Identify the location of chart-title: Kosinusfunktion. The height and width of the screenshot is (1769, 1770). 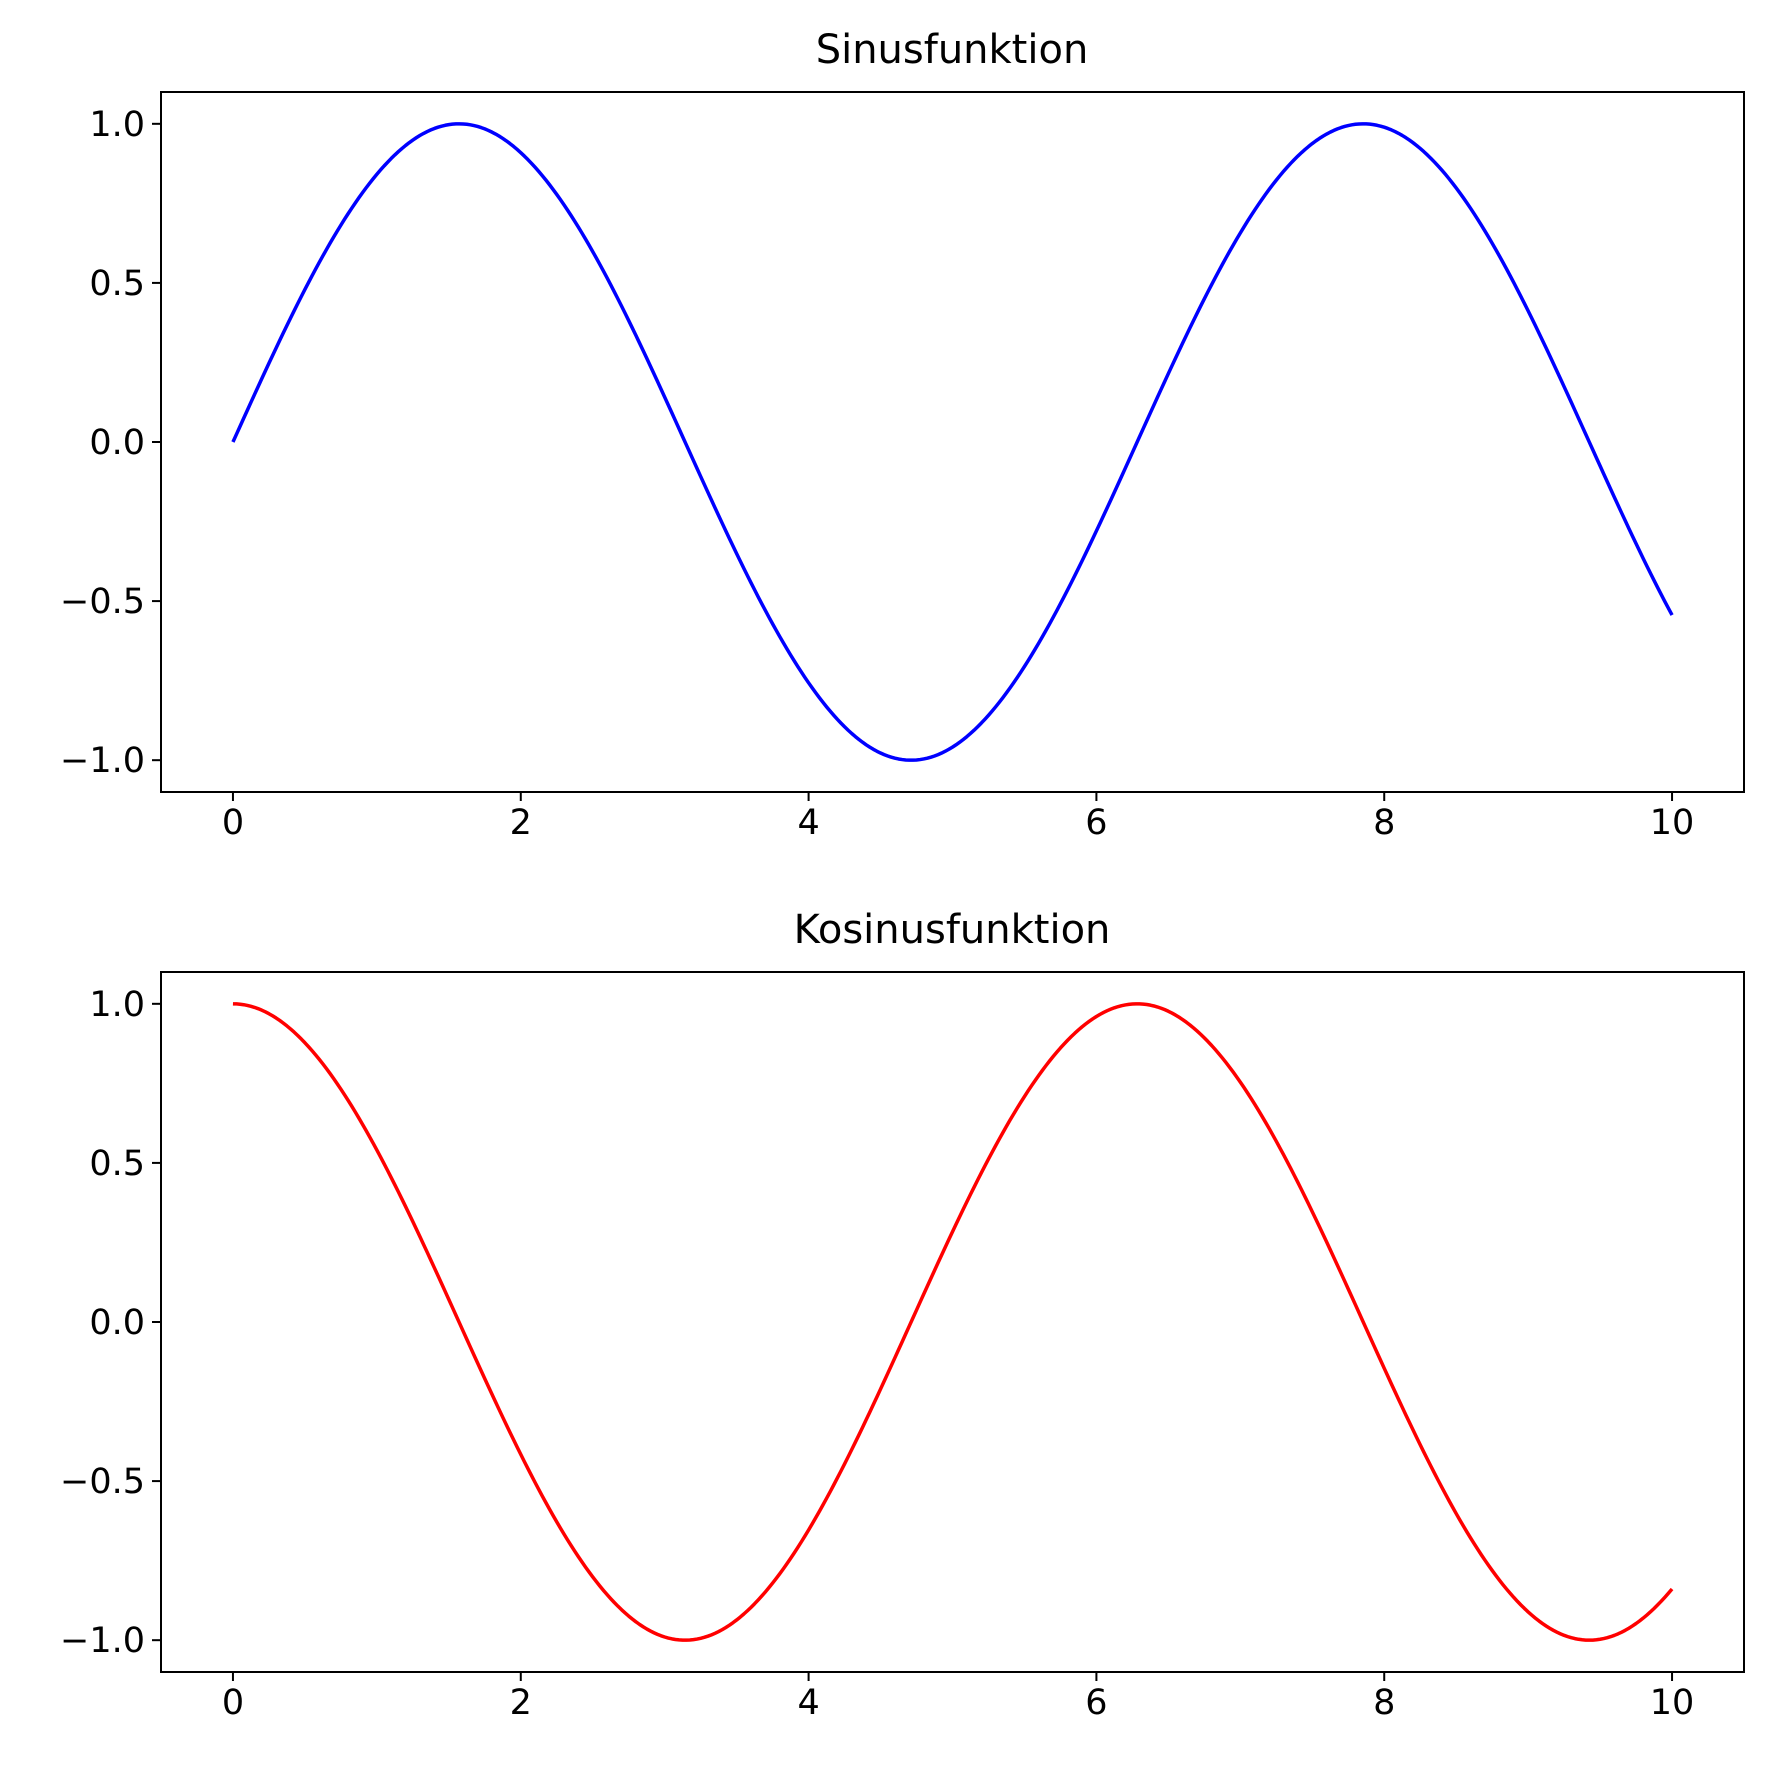
(952, 930).